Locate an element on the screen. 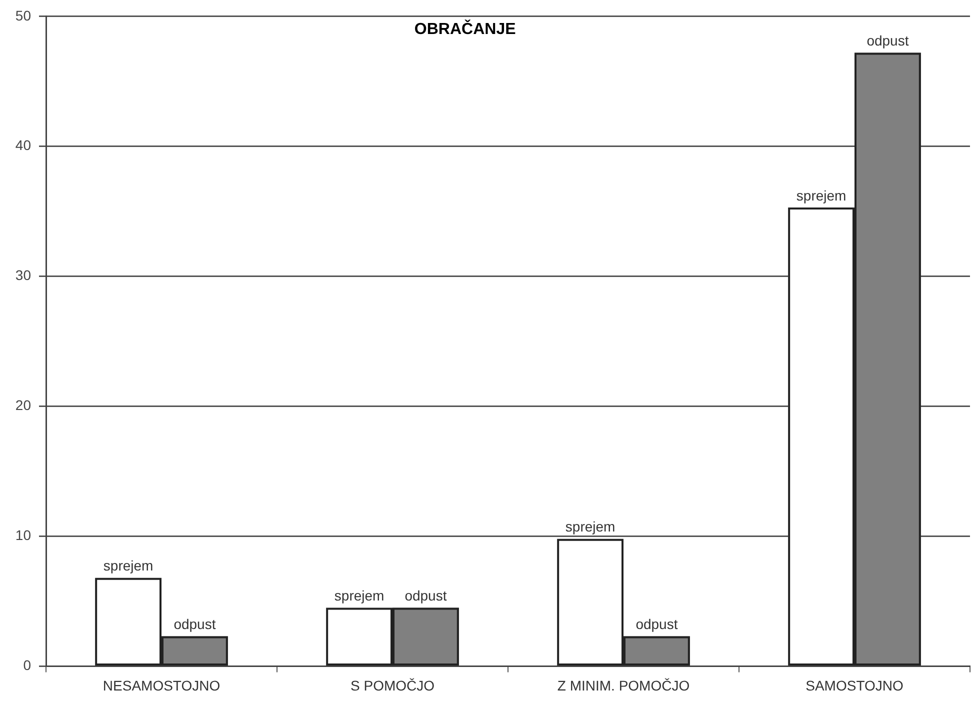 Image resolution: width=973 pixels, height=703 pixels. x-tick-label: NESAMOSTOJNO is located at coordinates (161, 685).